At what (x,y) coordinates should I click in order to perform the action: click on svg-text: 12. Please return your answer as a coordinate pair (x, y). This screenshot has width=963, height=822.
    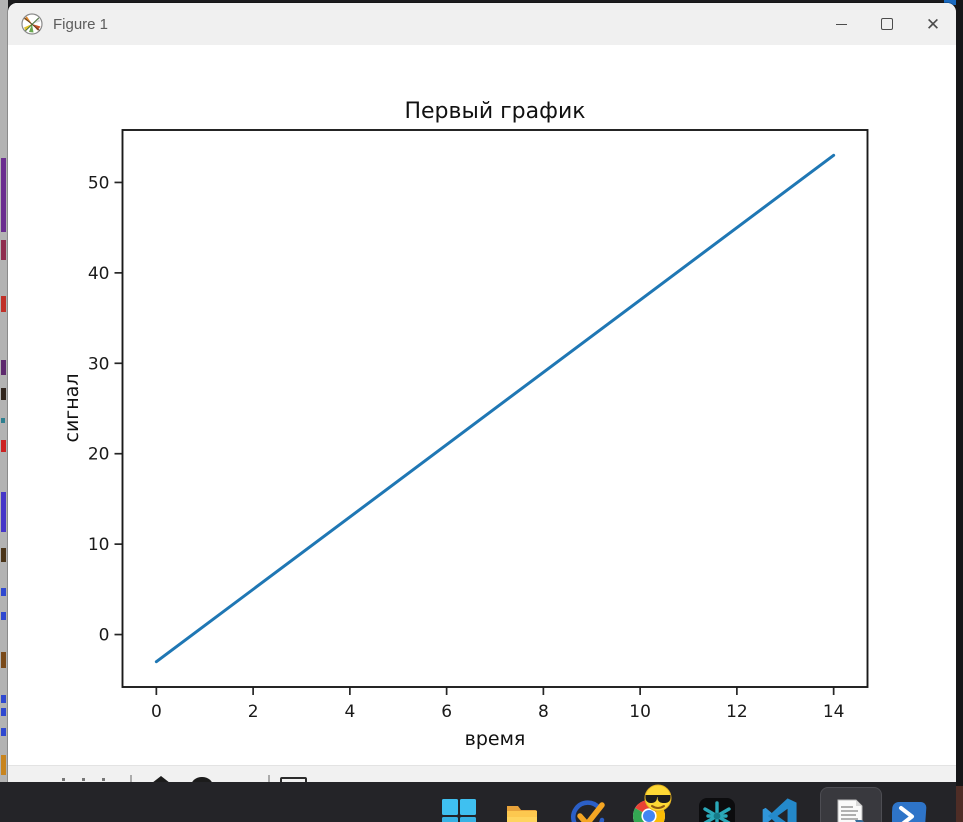
    Looking at the image, I should click on (737, 712).